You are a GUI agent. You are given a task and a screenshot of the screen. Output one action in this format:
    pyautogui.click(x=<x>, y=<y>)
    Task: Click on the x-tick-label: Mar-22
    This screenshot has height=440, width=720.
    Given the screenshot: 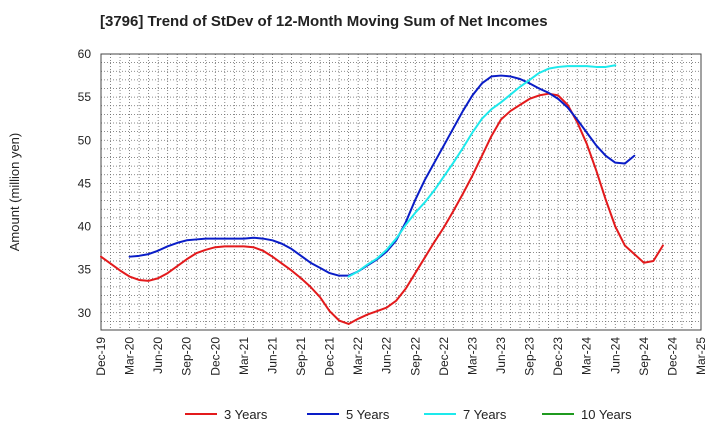 What is the action you would take?
    pyautogui.click(x=358, y=356)
    